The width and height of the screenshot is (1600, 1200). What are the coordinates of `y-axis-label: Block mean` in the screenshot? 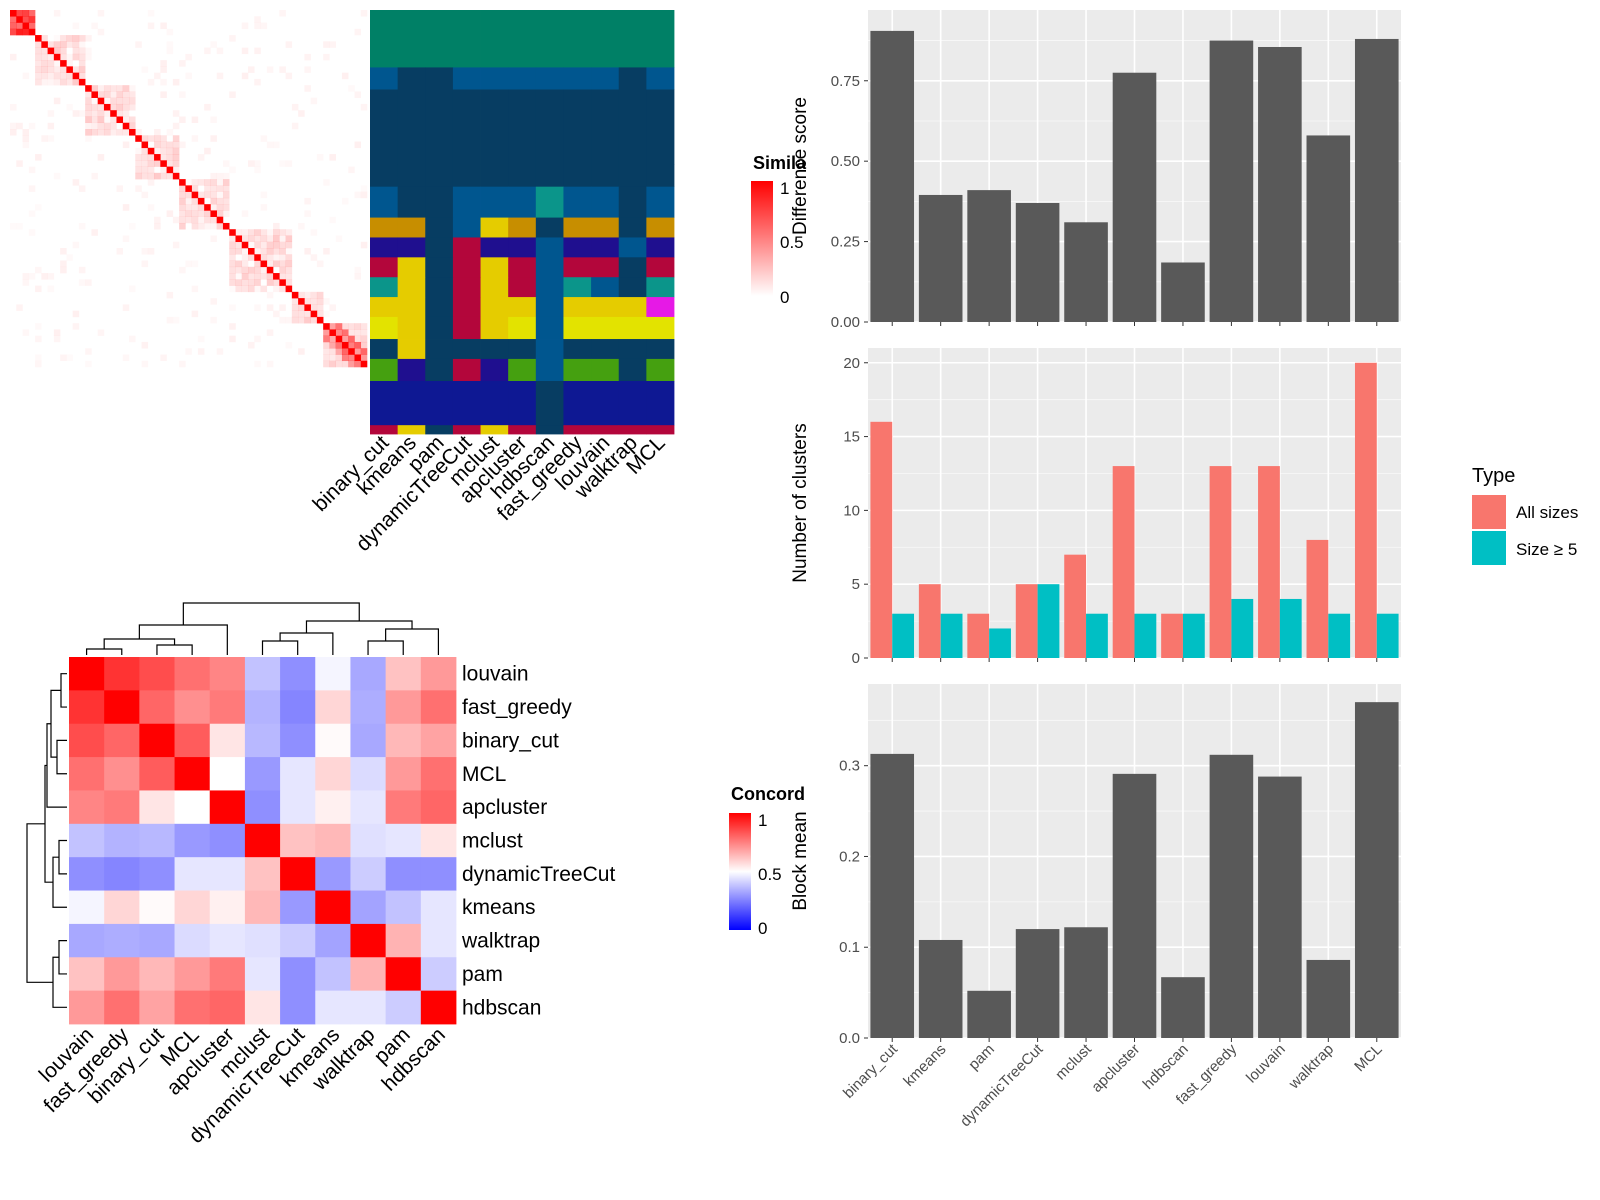 It's located at (800, 860).